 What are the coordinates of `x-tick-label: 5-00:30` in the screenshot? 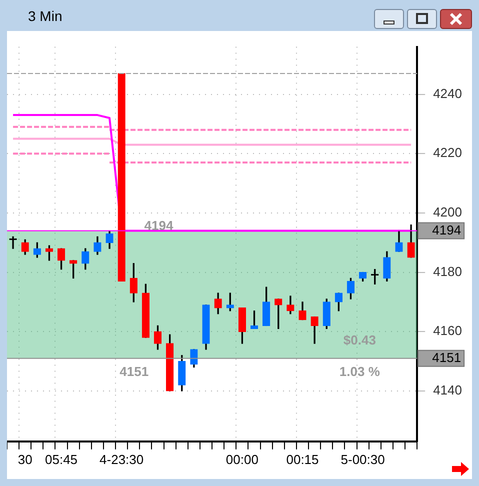 It's located at (362, 459).